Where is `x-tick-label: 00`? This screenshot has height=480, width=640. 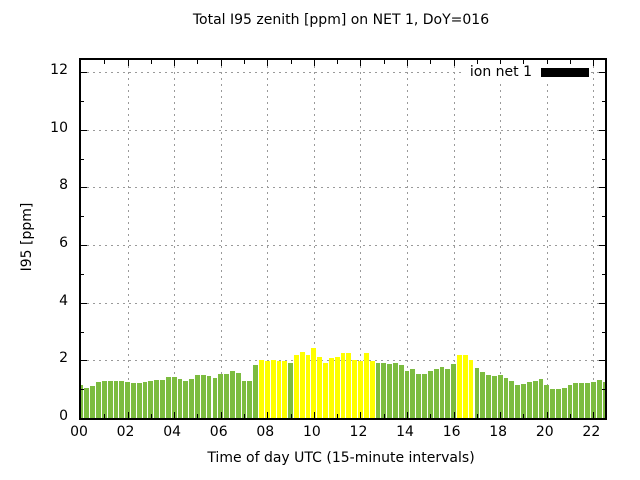
x-tick-label: 00 is located at coordinates (79, 432).